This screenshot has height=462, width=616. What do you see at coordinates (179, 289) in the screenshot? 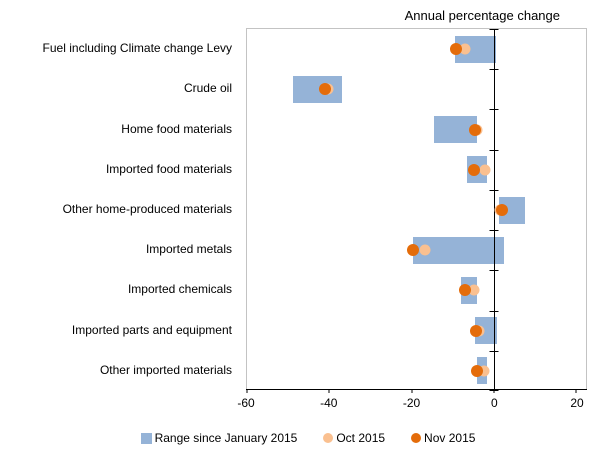
I see `category-label: Imported chemicals` at bounding box center [179, 289].